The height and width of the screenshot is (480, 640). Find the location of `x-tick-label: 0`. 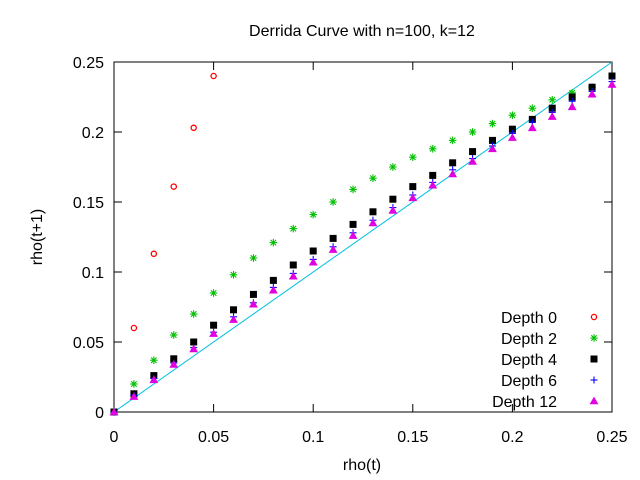

x-tick-label: 0 is located at coordinates (114, 437).